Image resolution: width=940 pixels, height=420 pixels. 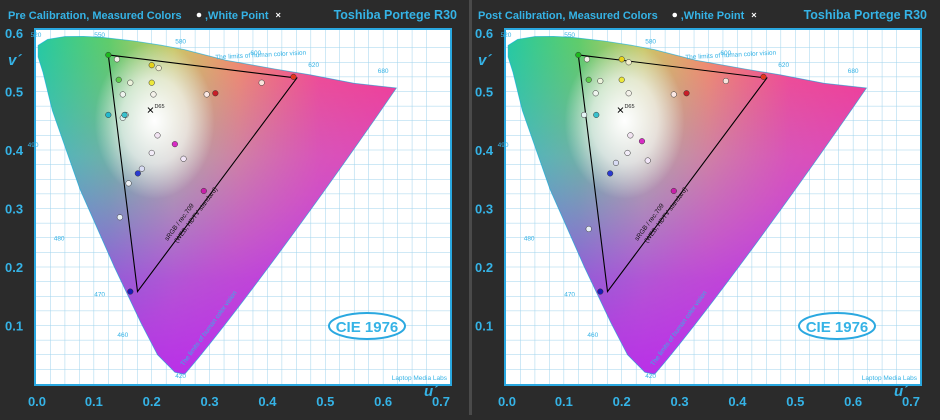 What do you see at coordinates (95, 16) in the screenshot?
I see `panel-title: Pre Calibration, Measured Colors` at bounding box center [95, 16].